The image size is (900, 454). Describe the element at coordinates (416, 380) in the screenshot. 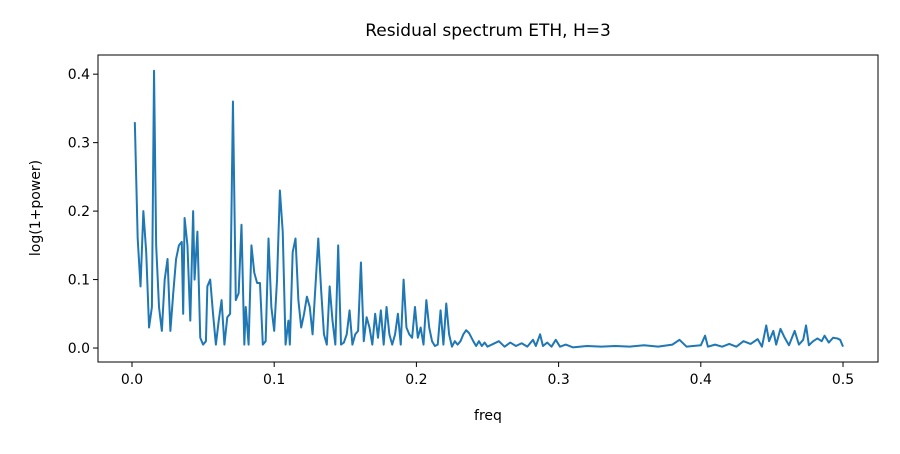

I see `x-tick-label: 0.2` at that location.